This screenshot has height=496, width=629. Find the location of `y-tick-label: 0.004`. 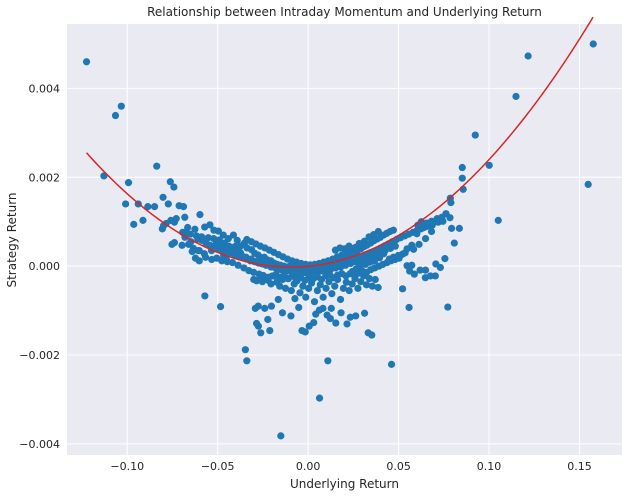

y-tick-label: 0.004 is located at coordinates (45, 88).